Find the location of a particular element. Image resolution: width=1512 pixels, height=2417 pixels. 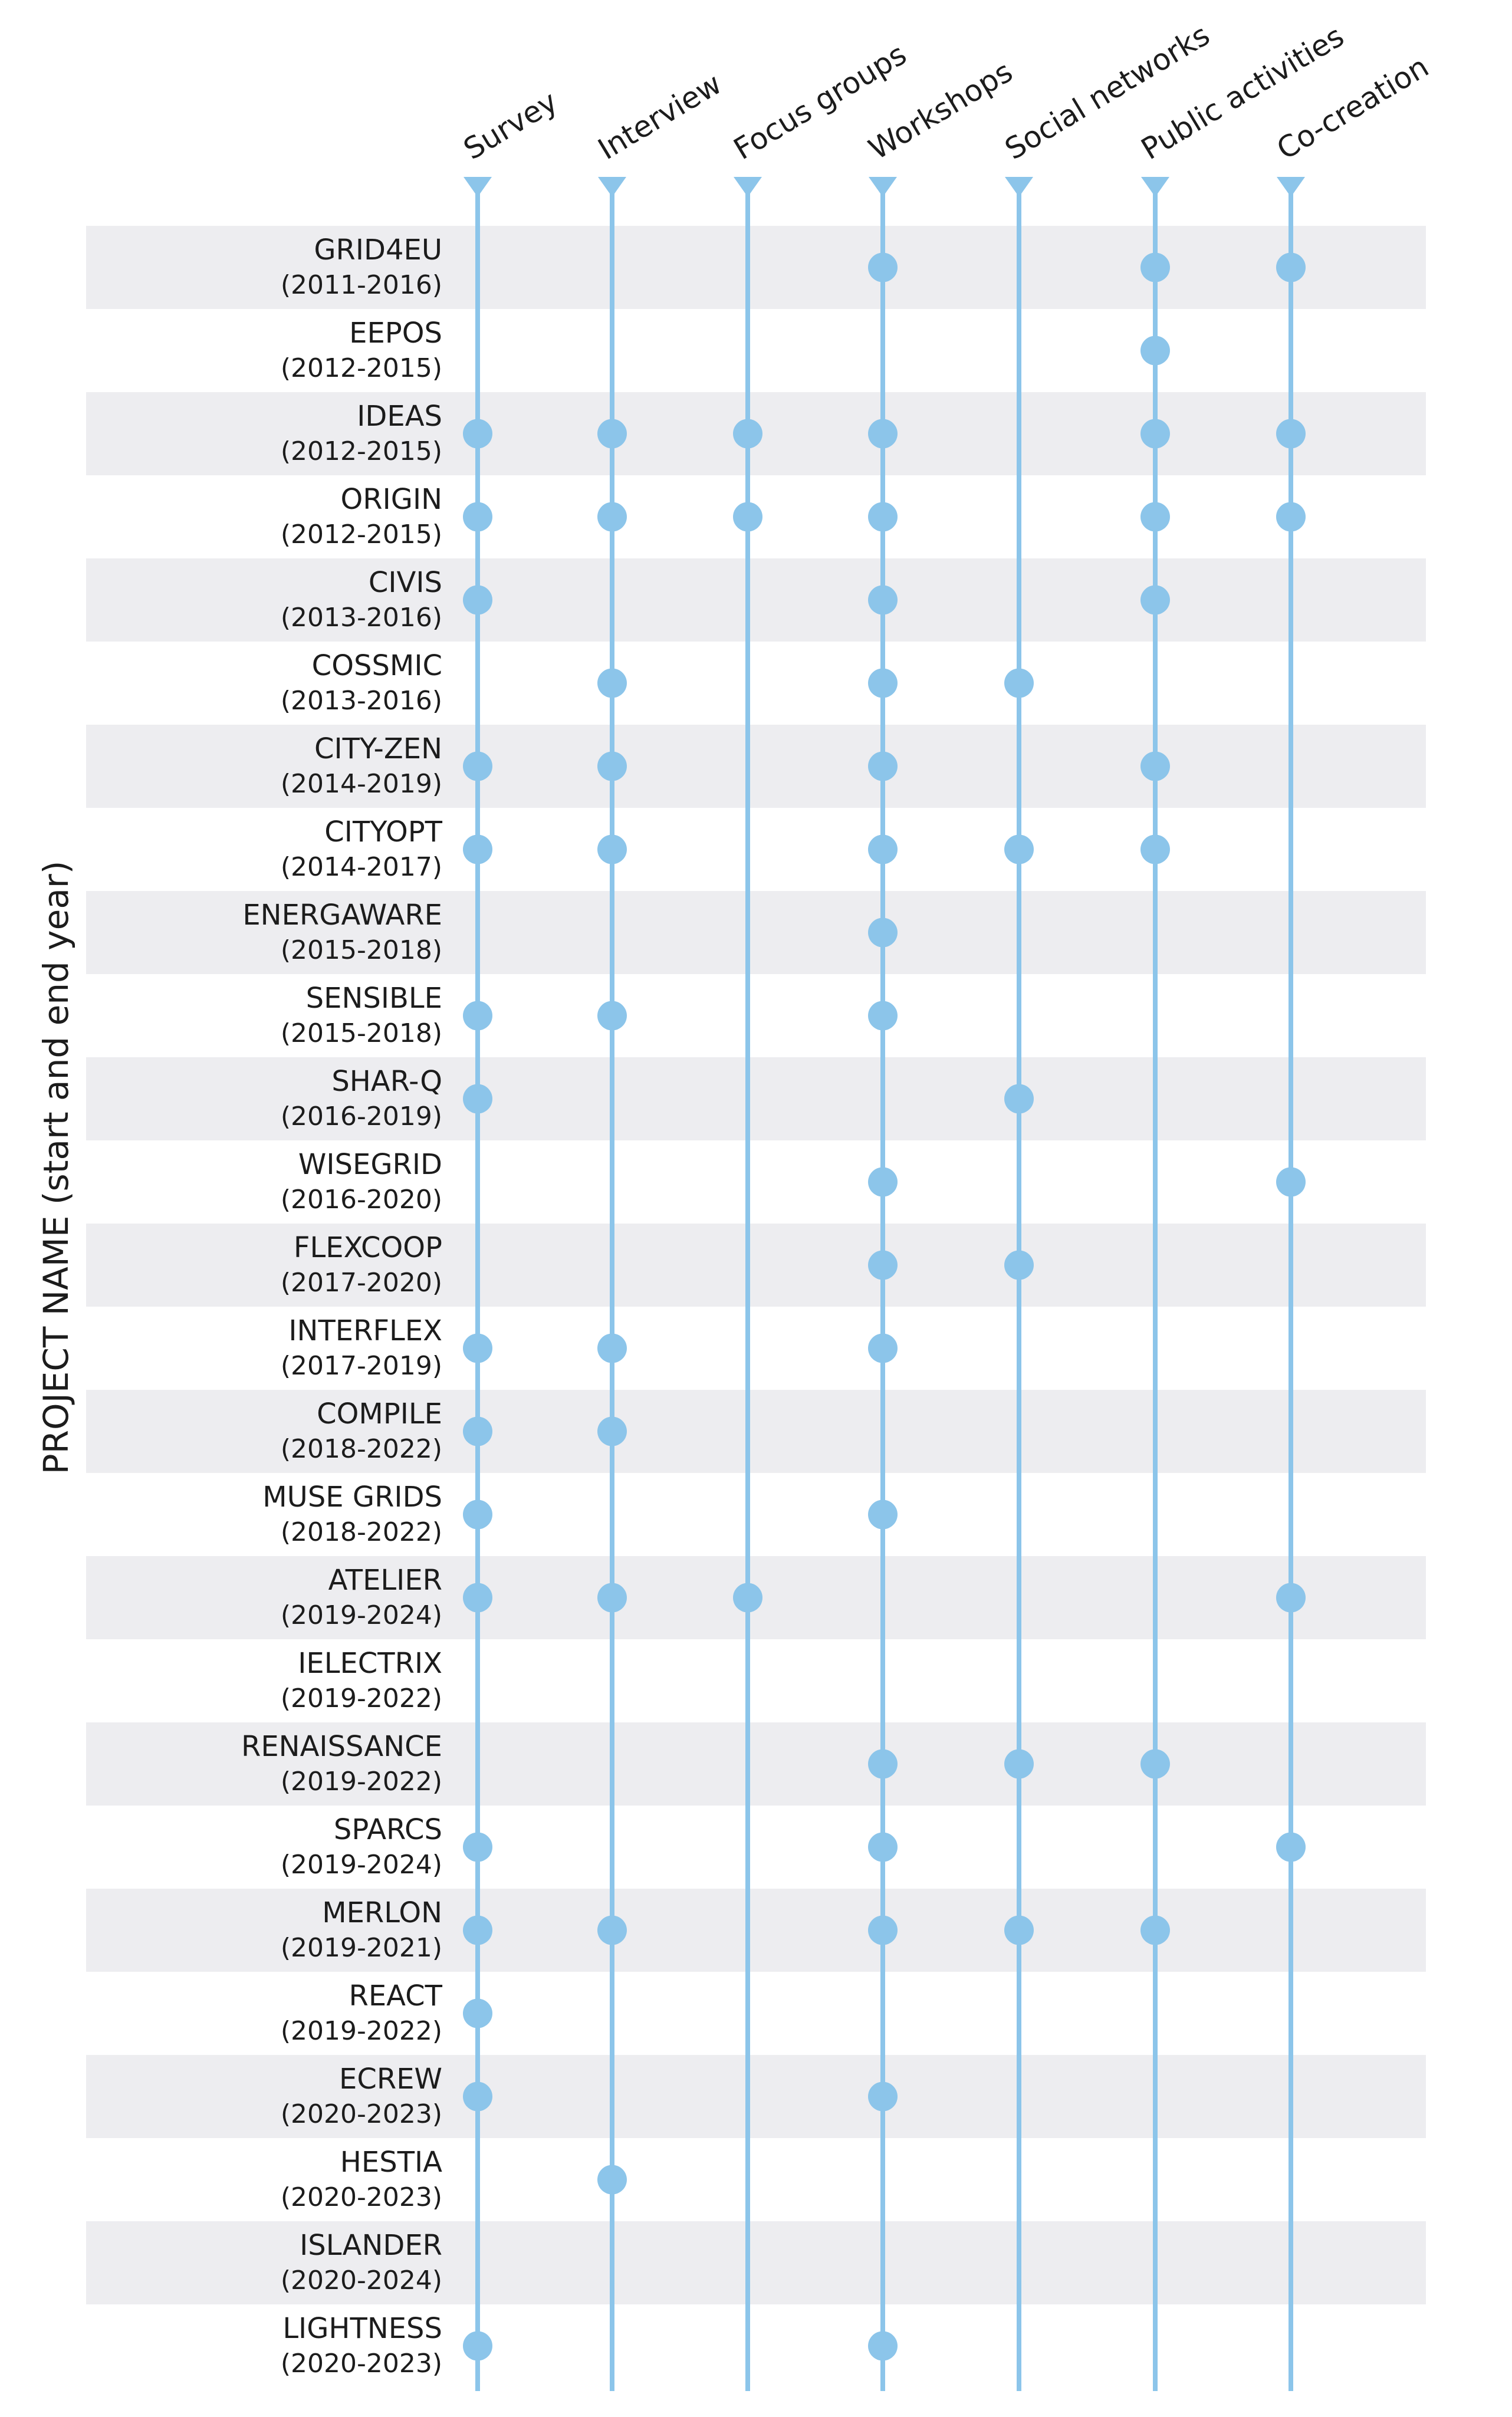

dot-cossmic-interview is located at coordinates (612, 683).